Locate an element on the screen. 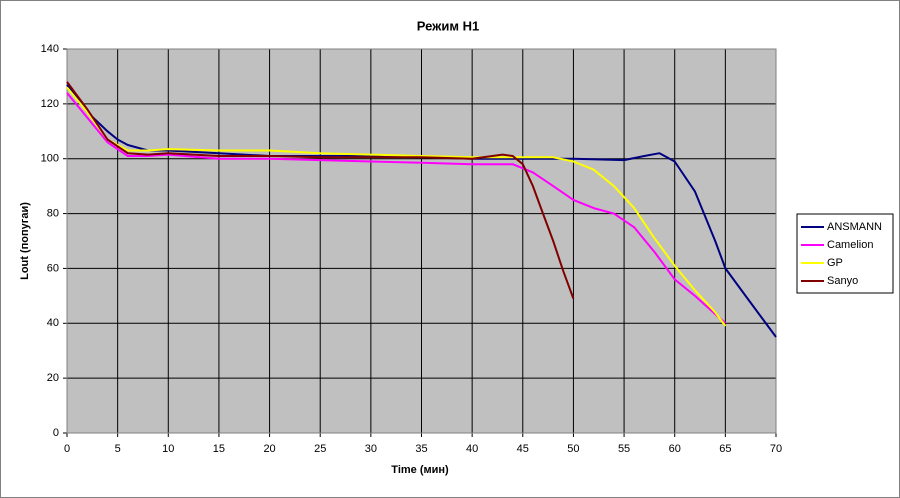 This screenshot has height=498, width=900. y-tick-label: 20 is located at coordinates (53, 378).